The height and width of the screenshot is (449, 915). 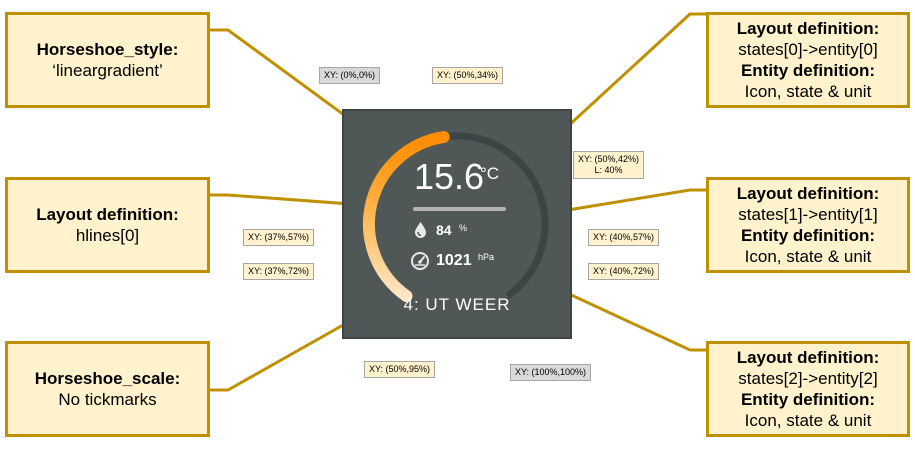 I want to click on horseshoe-style-box: Horseshoe_style: ‘lineargradient’, so click(x=107, y=60).